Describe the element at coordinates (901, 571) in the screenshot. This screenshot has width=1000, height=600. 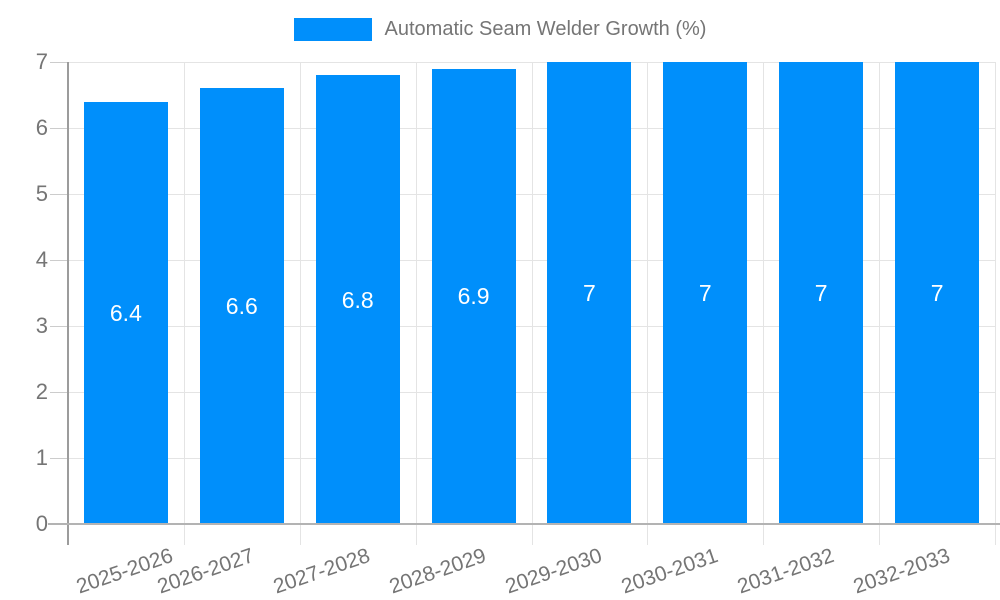
I see `x-tick-label-text: 2032-2033` at that location.